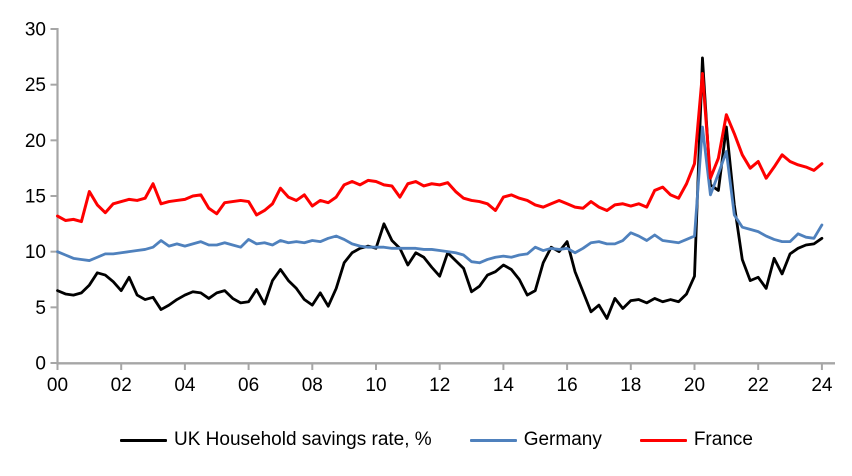  I want to click on x-tick-label: 24, so click(822, 385).